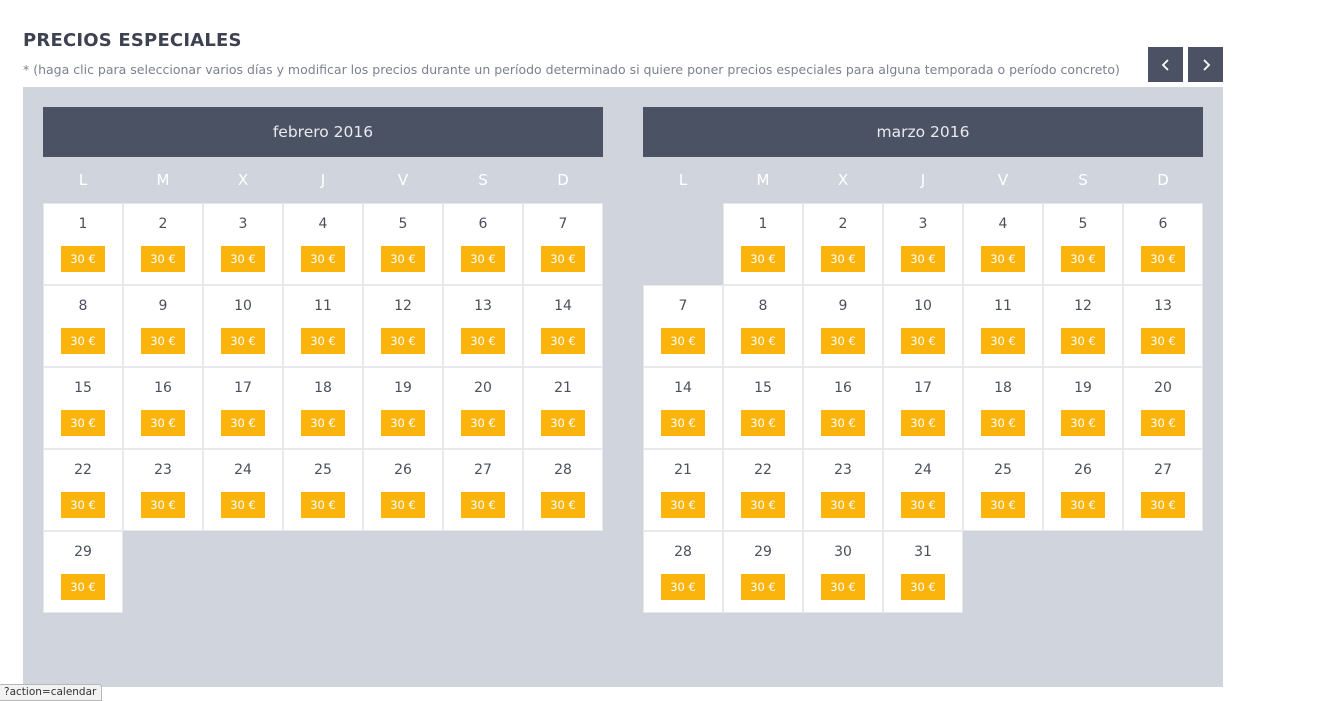 This screenshot has height=701, width=1333. I want to click on month-header: febrero 2016, so click(323, 132).